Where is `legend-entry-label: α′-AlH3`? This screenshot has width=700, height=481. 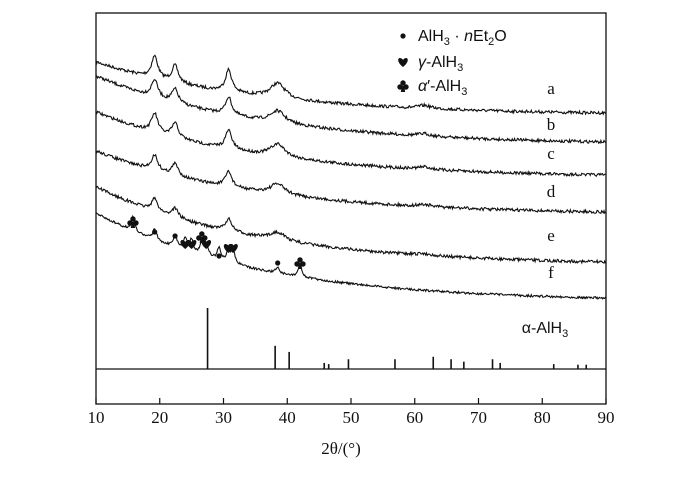 legend-entry-label: α′-AlH3 is located at coordinates (442, 88).